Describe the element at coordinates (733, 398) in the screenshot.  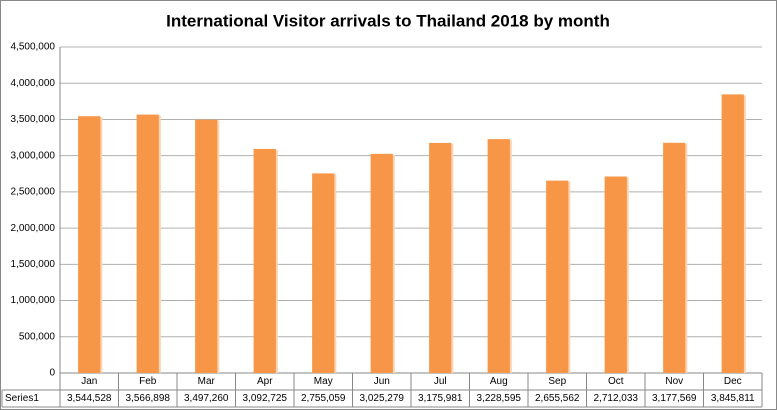
I see `data-table-value: 3,845,811` at that location.